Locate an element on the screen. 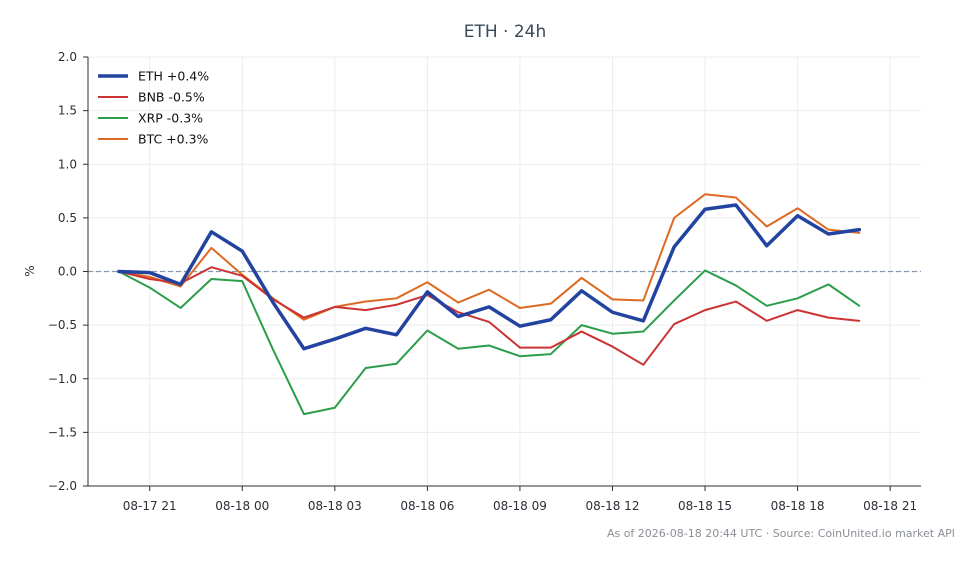 The width and height of the screenshot is (979, 564). y-tick-label: 1.5 is located at coordinates (67, 111).